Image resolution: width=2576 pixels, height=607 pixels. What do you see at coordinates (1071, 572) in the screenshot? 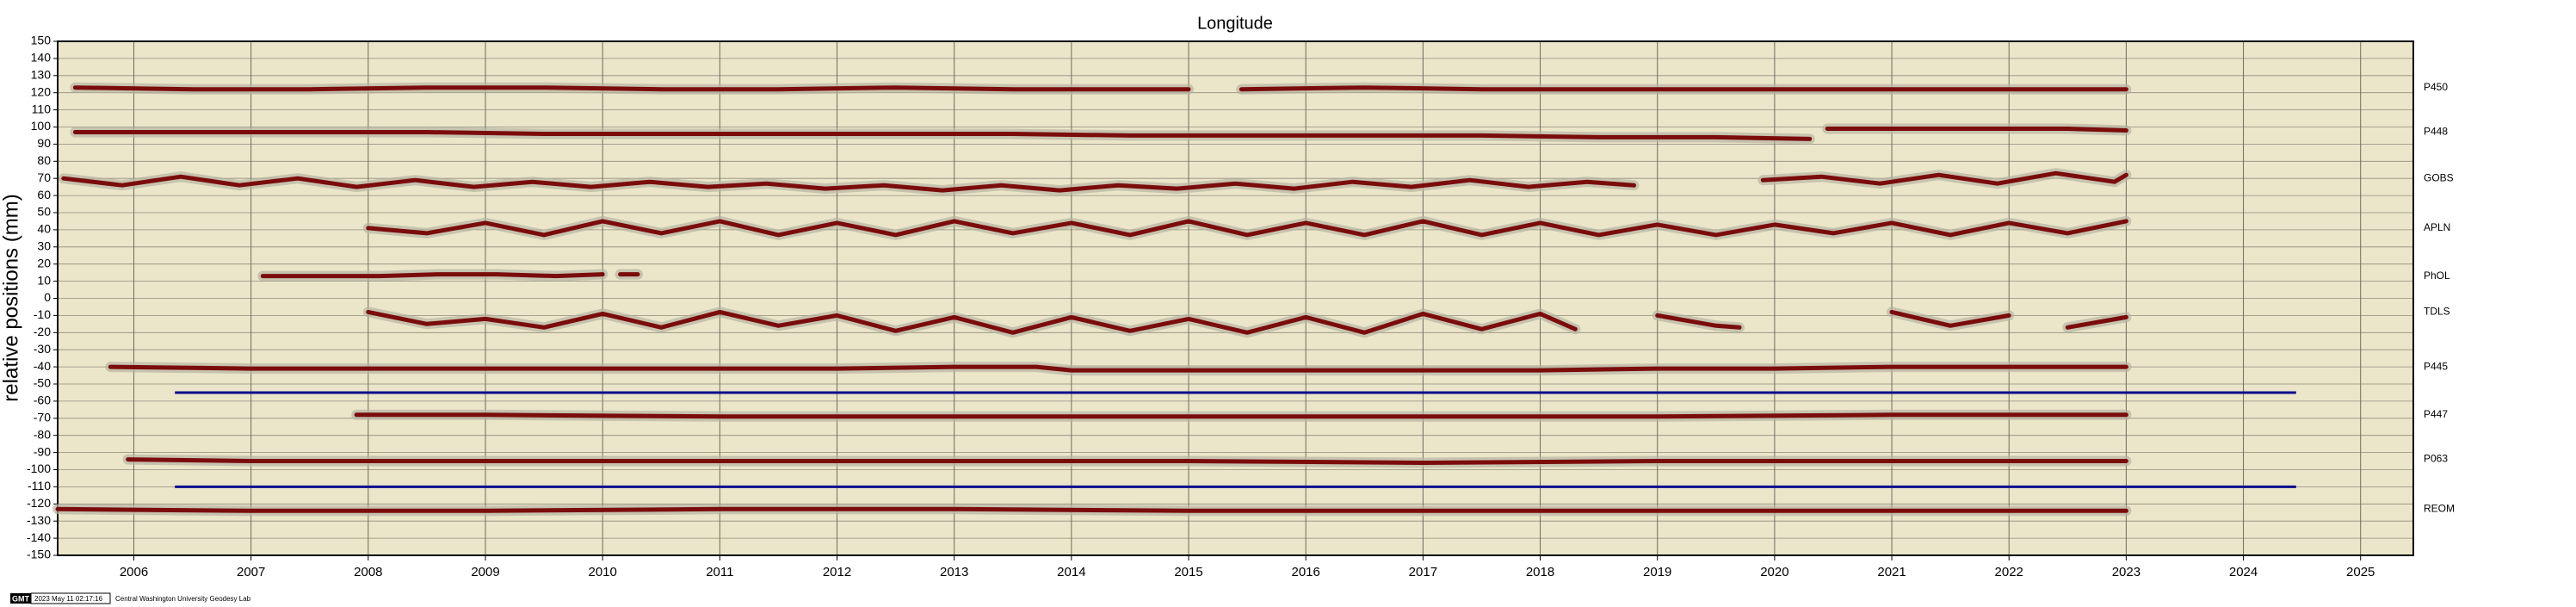
I see `x-tick-label: 2014` at bounding box center [1071, 572].